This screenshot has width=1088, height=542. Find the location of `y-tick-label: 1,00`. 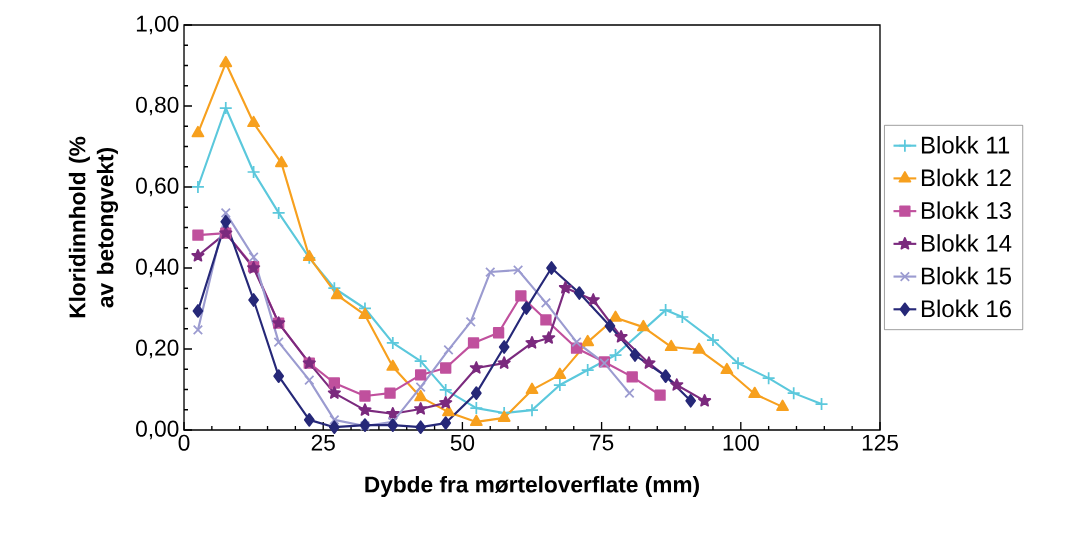

y-tick-label: 1,00 is located at coordinates (157, 25).